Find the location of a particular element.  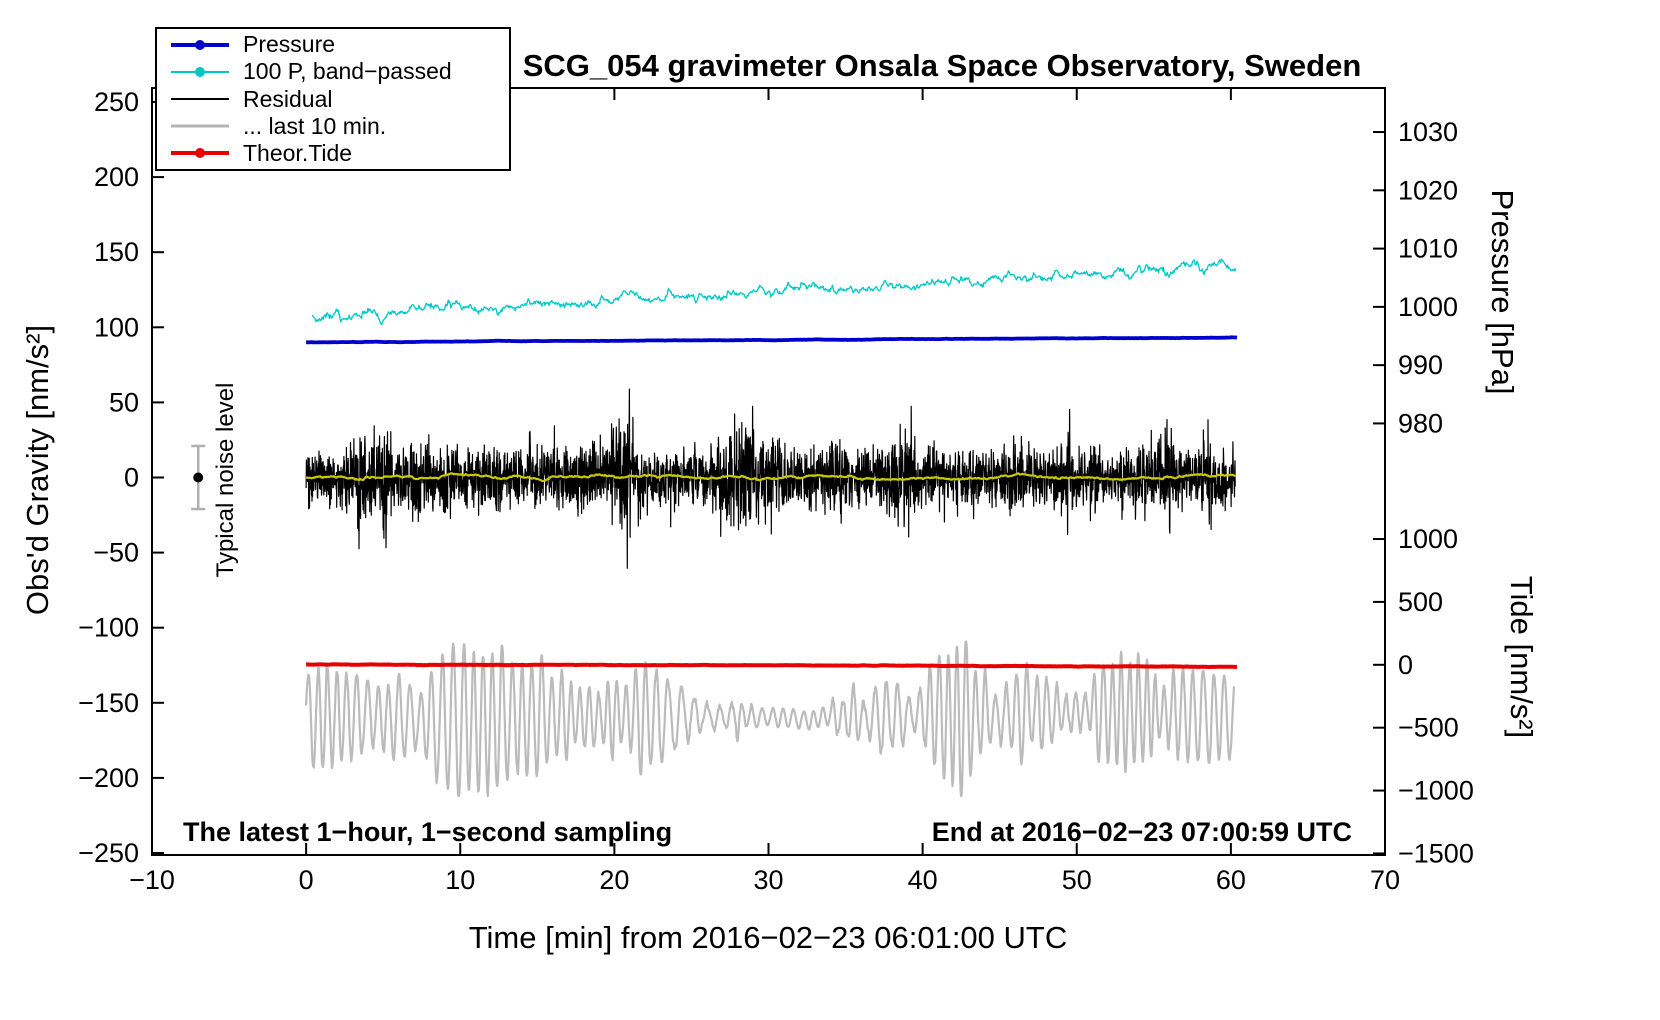

legend-label: Theor.Tide is located at coordinates (298, 152).